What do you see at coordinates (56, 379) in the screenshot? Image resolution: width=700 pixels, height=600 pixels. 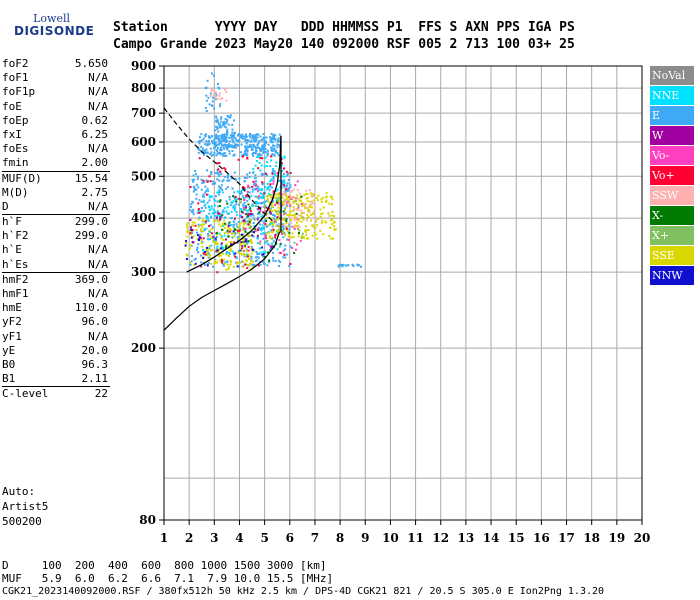 I see `param-row: B1 2.11` at bounding box center [56, 379].